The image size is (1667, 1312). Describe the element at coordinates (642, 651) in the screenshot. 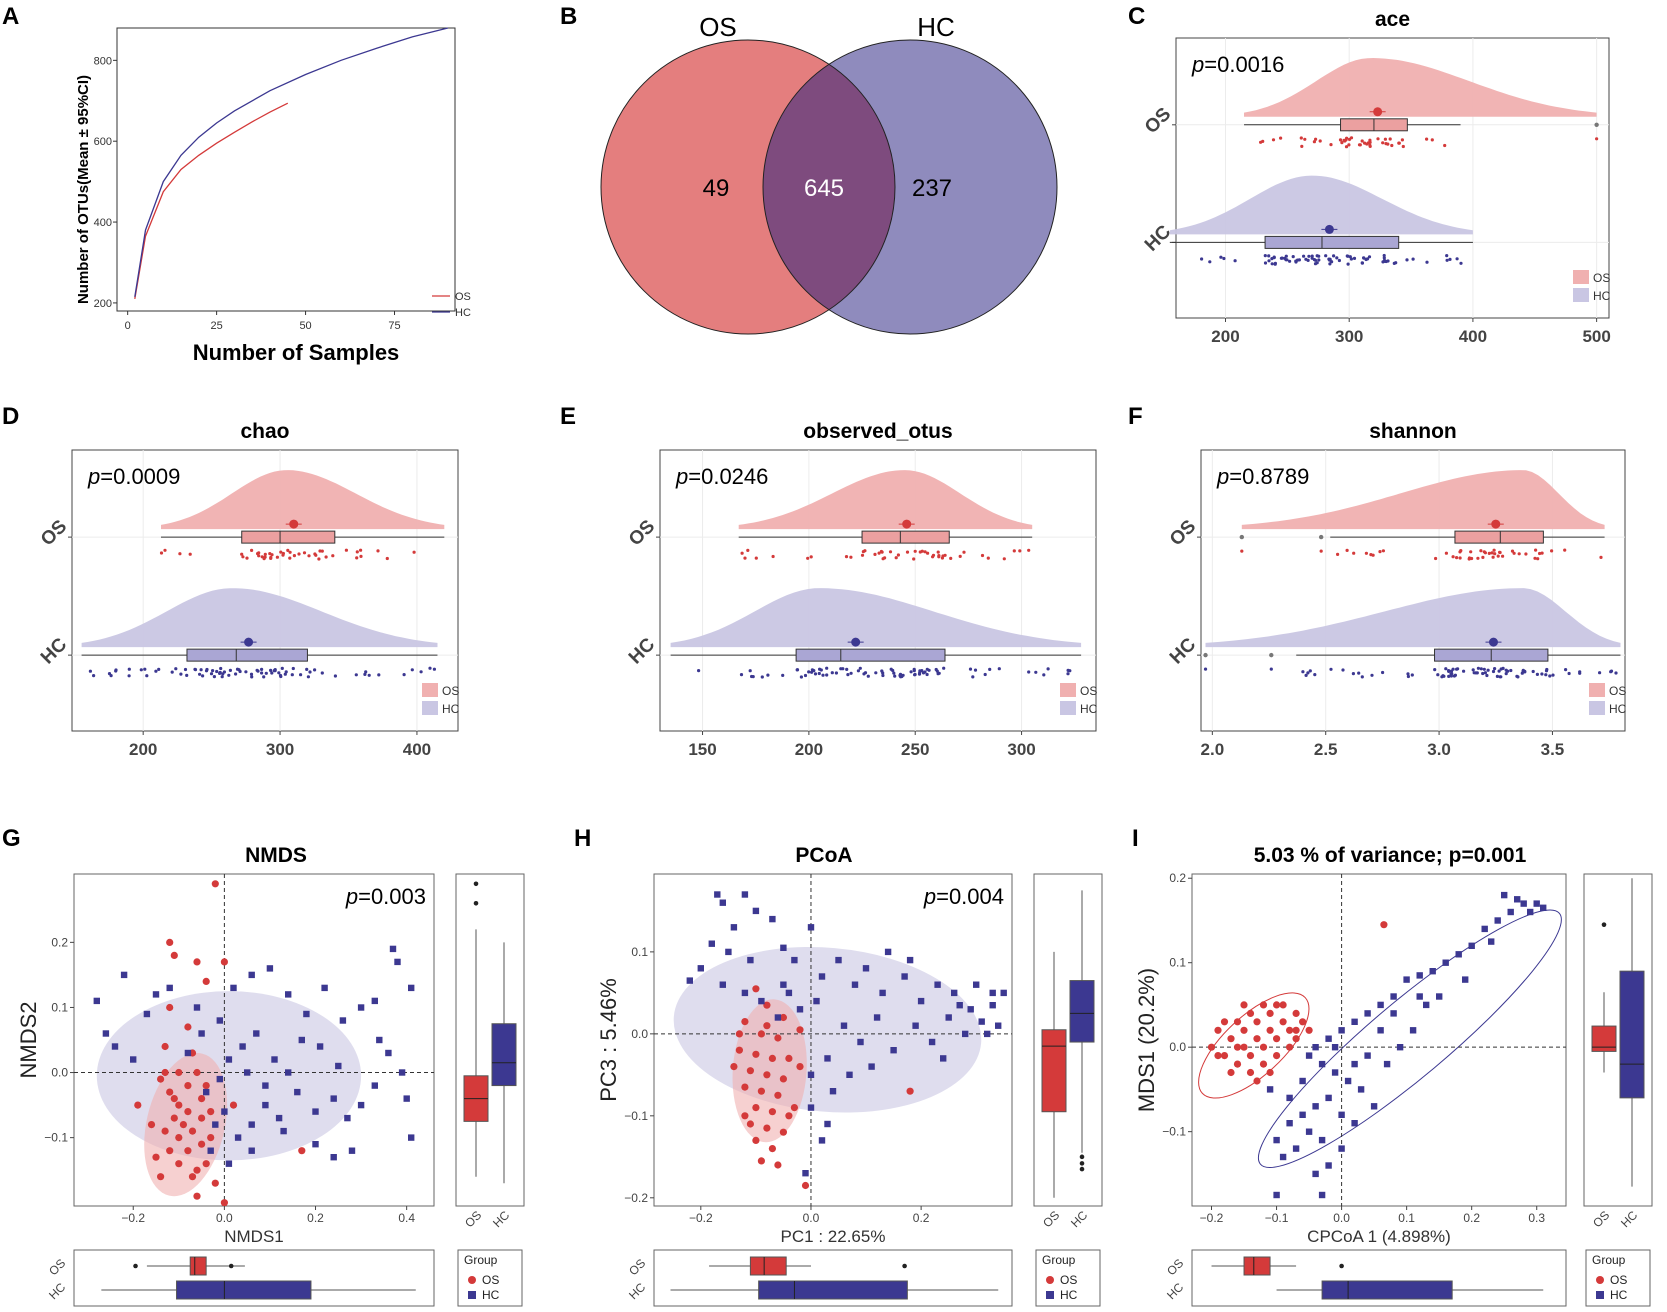

I see `y-tick-label: HC` at that location.